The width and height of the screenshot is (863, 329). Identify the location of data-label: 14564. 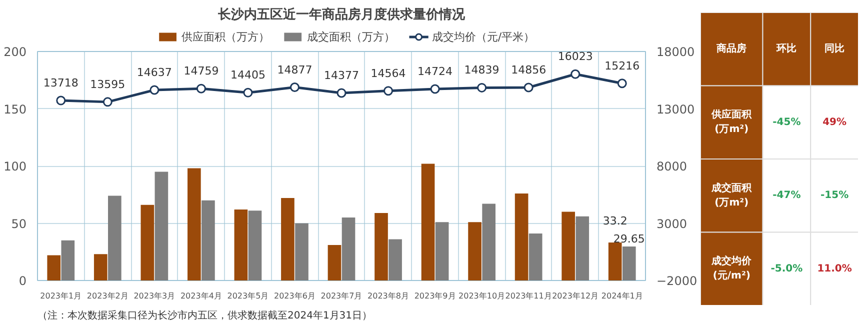
(388, 73).